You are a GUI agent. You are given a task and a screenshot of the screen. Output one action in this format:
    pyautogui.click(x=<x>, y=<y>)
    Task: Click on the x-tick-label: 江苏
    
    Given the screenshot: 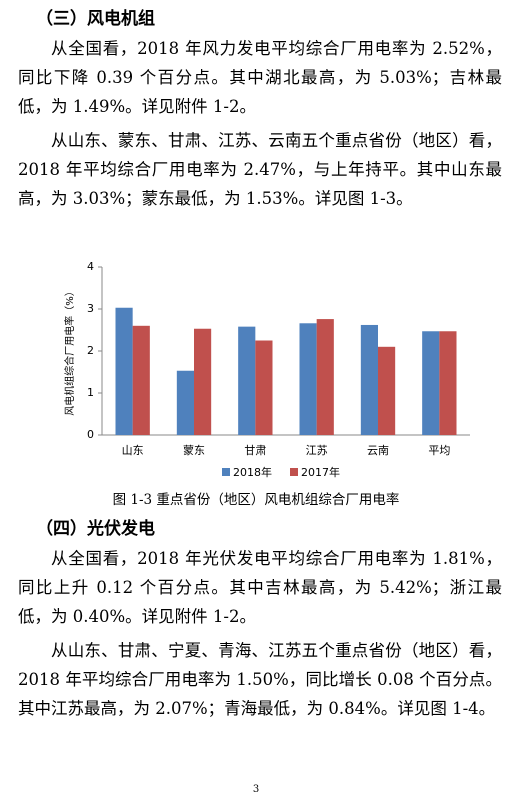 What is the action you would take?
    pyautogui.click(x=317, y=450)
    